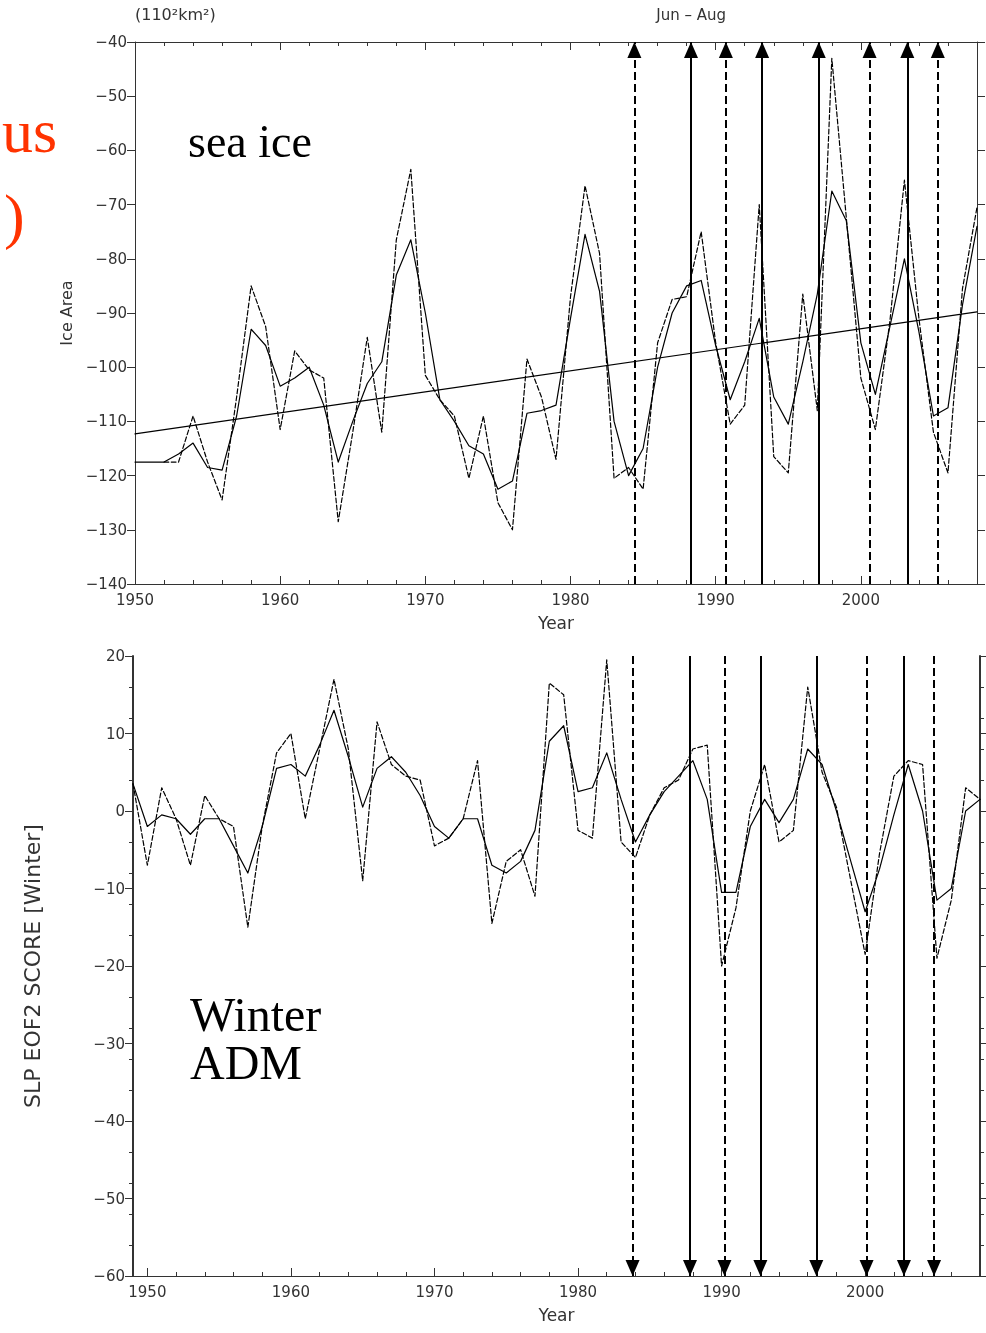 The width and height of the screenshot is (986, 1333). I want to click on y-tick-label: −140, so click(106, 584).